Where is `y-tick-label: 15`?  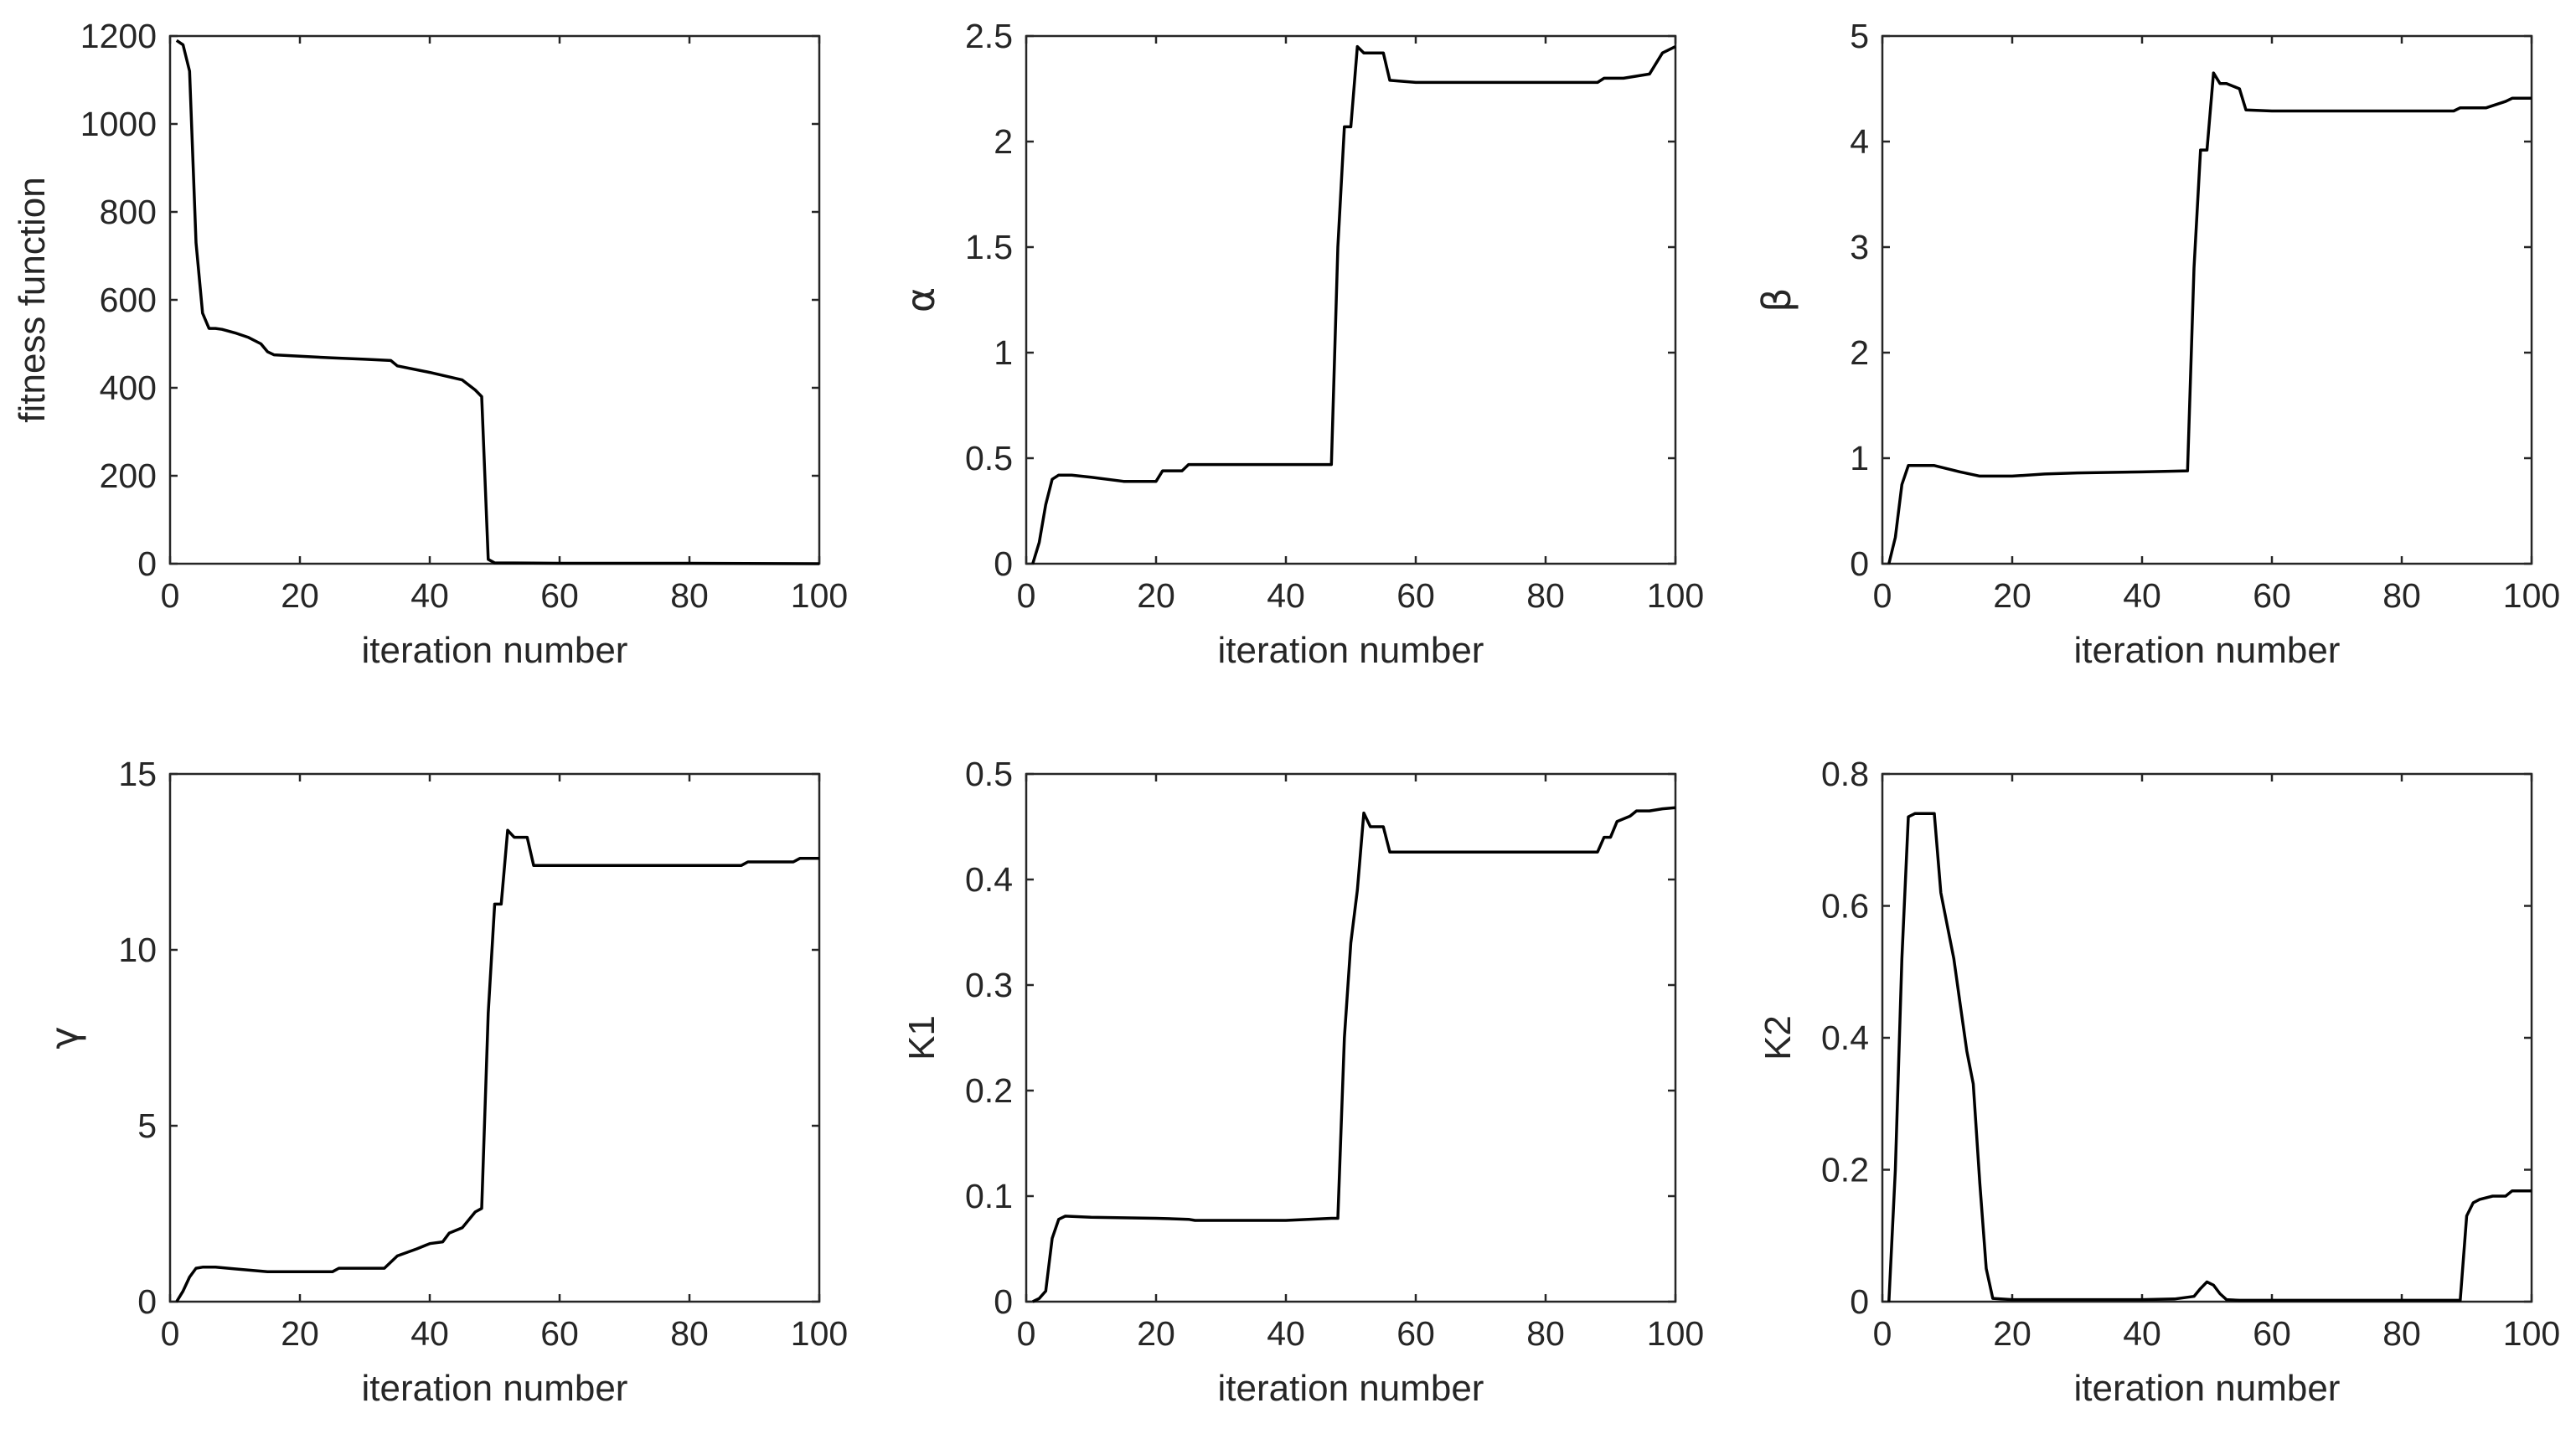
y-tick-label: 15 is located at coordinates (137, 774).